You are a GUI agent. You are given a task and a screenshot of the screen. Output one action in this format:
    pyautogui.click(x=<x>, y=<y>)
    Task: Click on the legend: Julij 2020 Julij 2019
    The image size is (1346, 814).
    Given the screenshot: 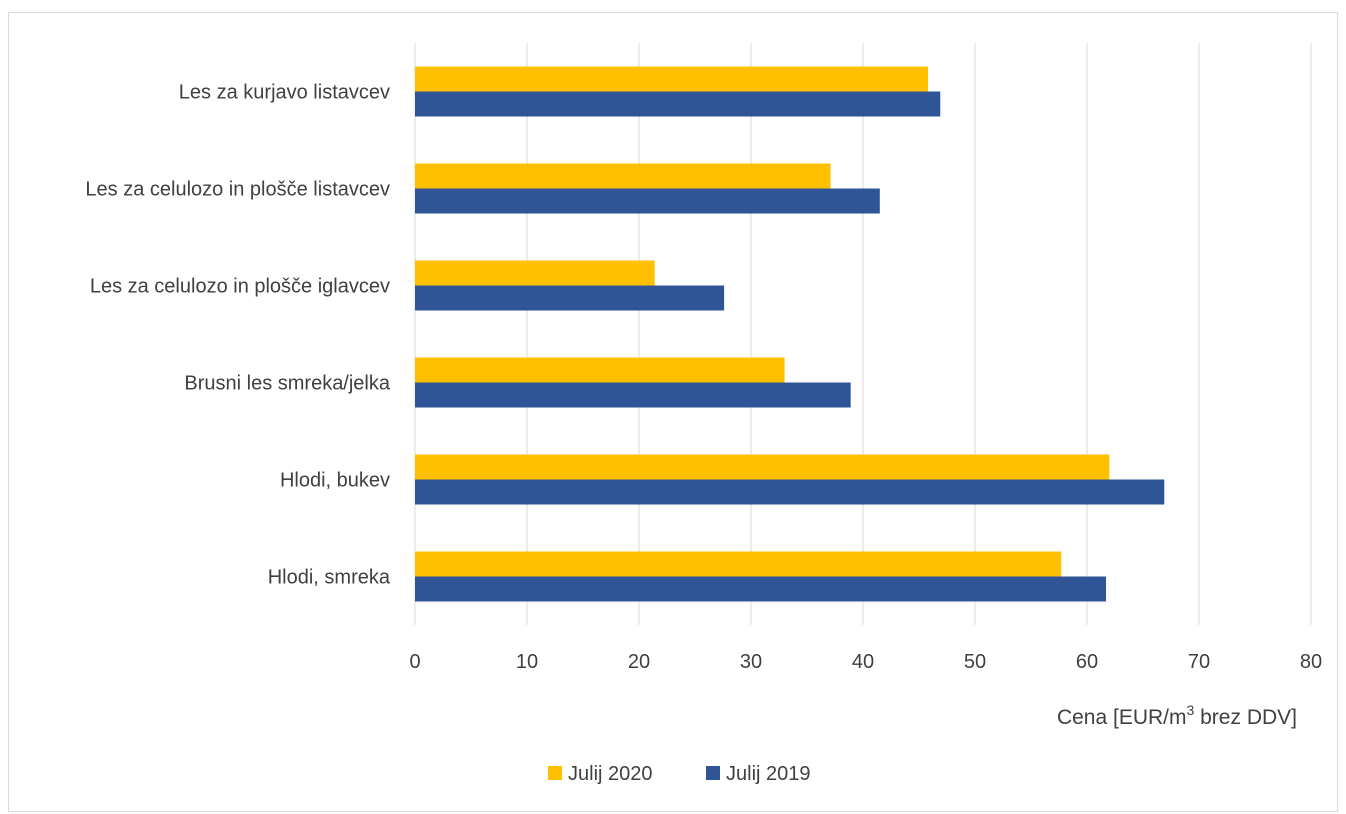 What is the action you would take?
    pyautogui.click(x=679, y=774)
    